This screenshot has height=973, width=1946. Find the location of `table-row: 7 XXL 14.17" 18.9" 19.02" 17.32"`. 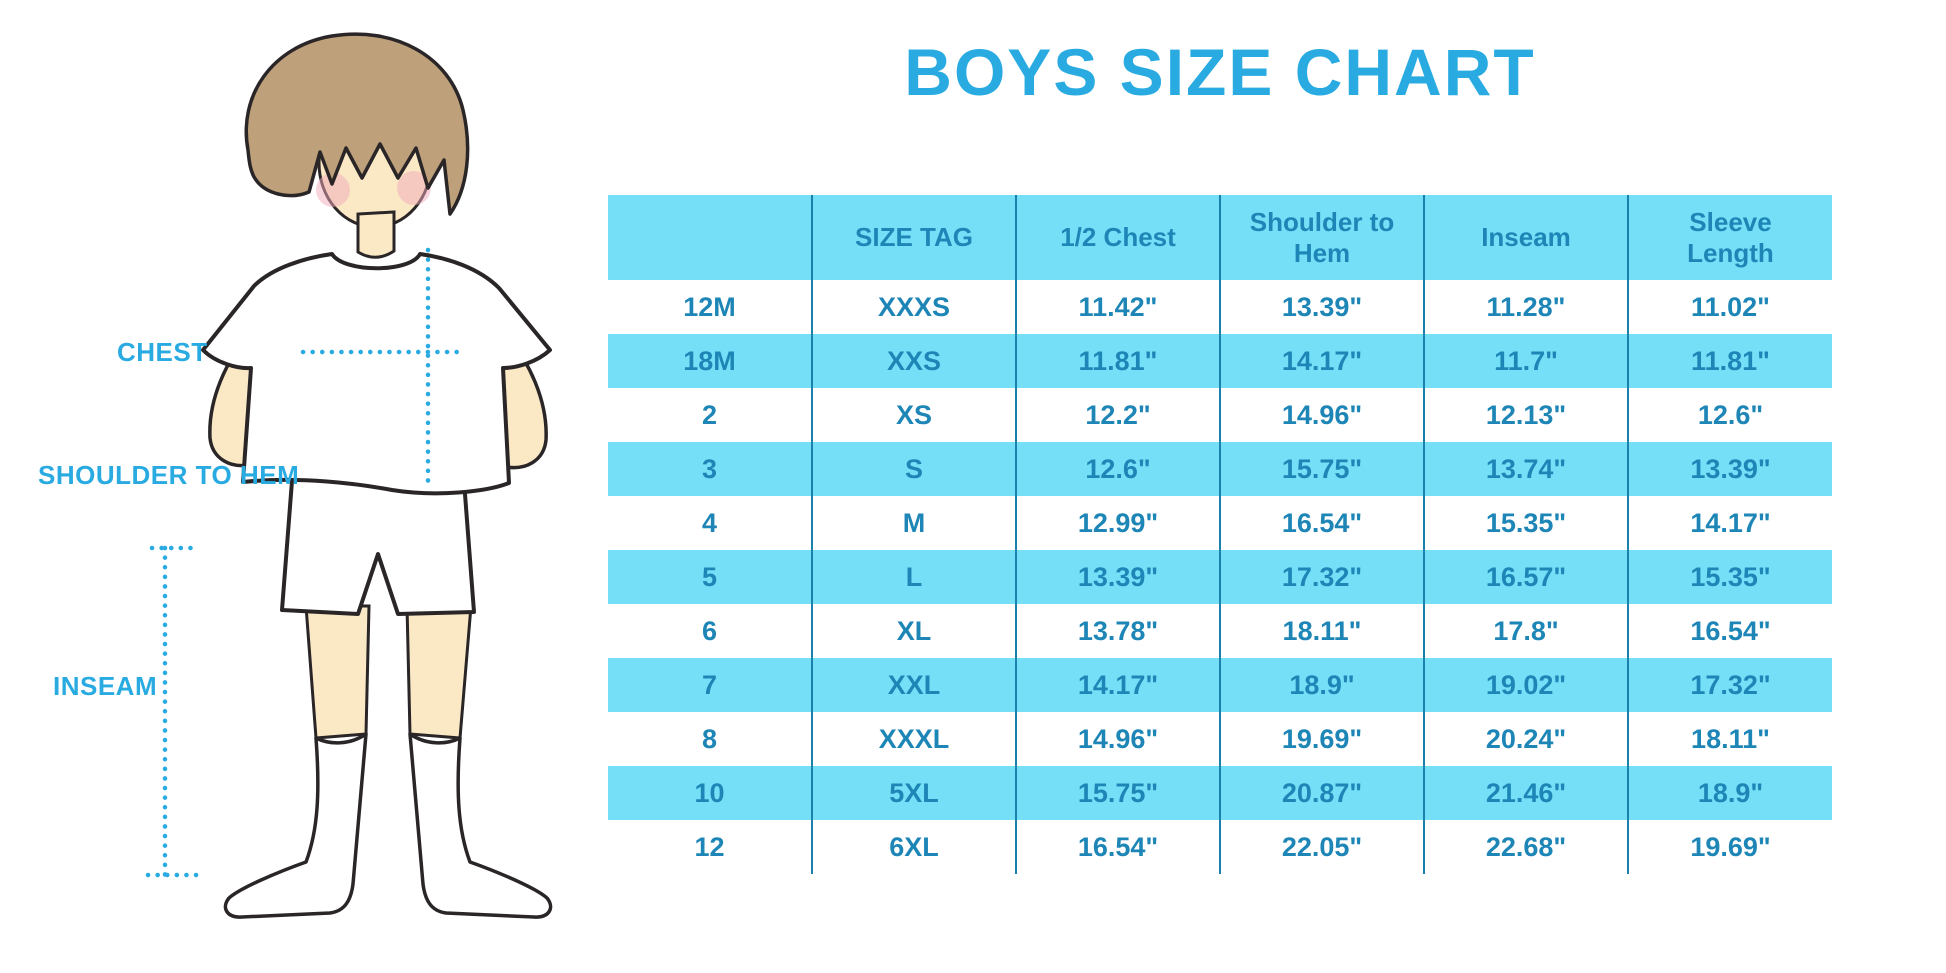

table-row: 7 XXL 14.17" 18.9" 19.02" 17.32" is located at coordinates (1220, 685).